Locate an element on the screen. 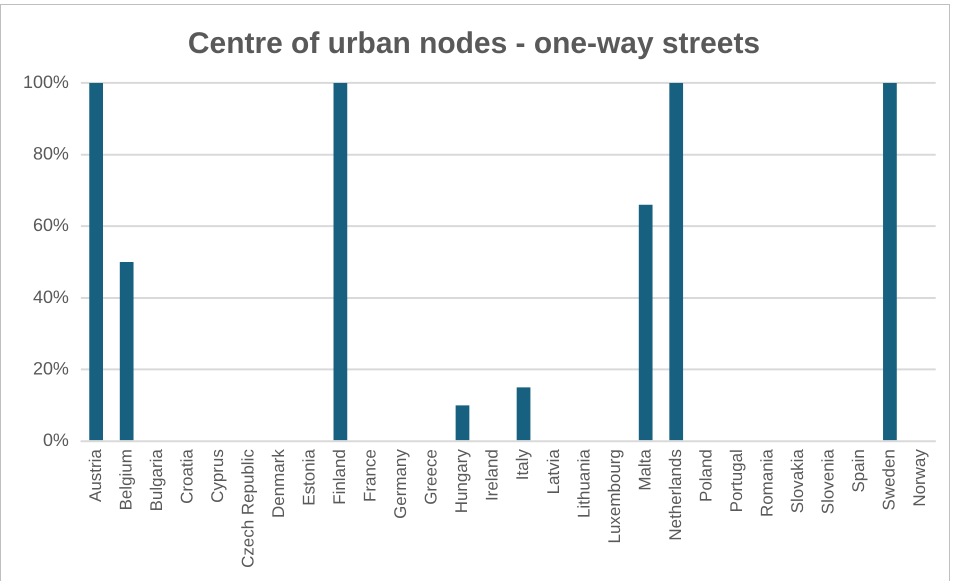 The image size is (957, 581). x-tick-label: Austria is located at coordinates (95, 475).